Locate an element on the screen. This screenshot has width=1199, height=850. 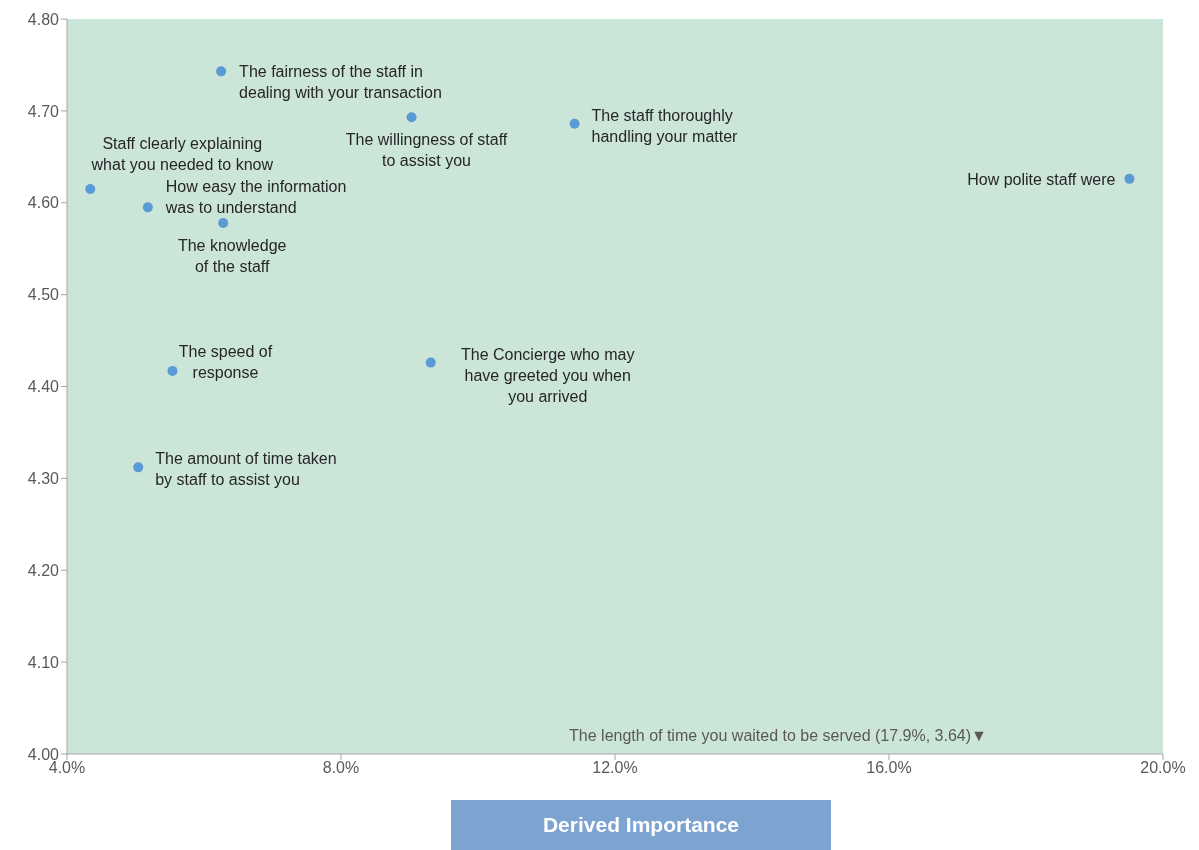
y-tick-label: 4.60 is located at coordinates (43, 203).